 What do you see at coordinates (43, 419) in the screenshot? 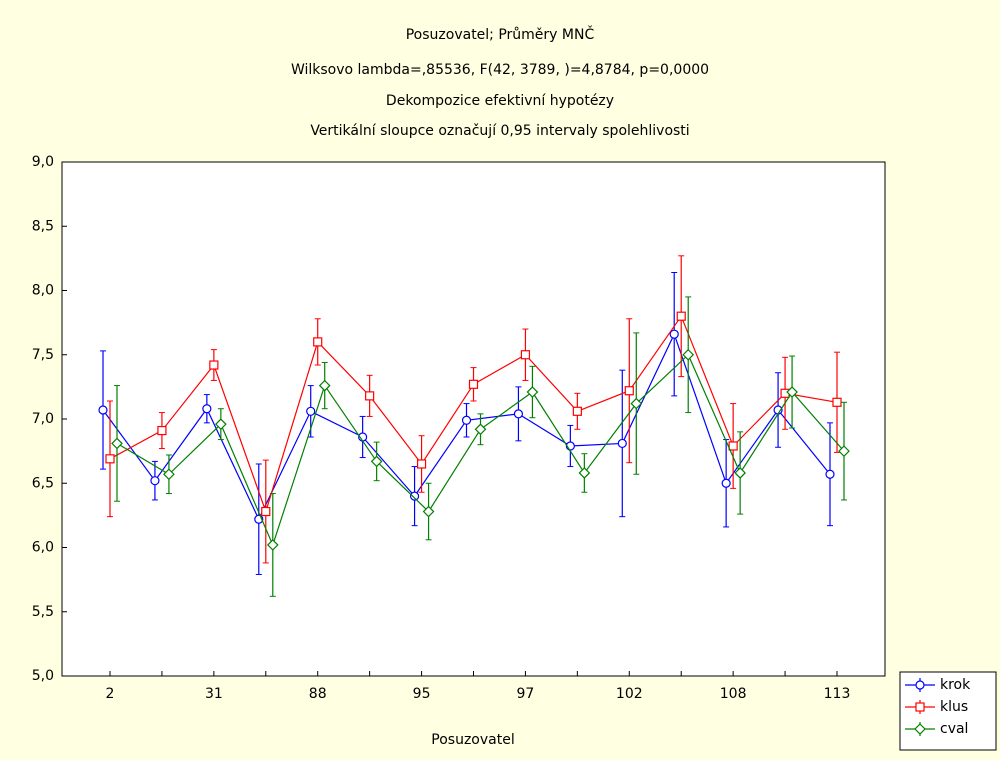
I see `y-tick-label: 7,0` at bounding box center [43, 419].